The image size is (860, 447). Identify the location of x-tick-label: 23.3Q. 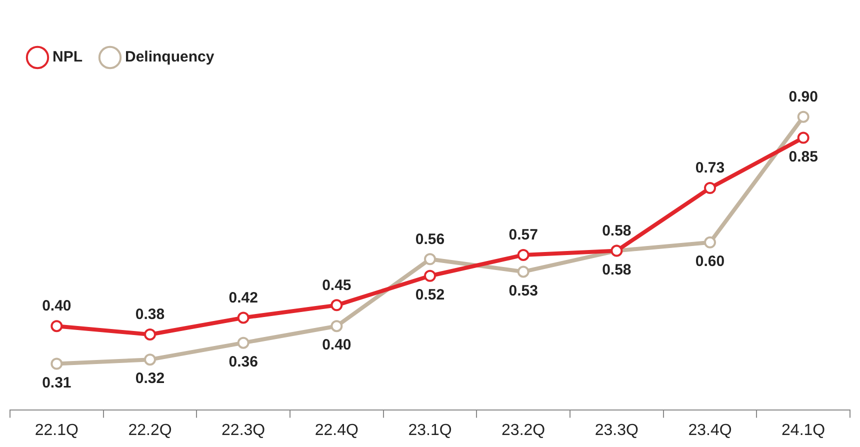
(616, 430).